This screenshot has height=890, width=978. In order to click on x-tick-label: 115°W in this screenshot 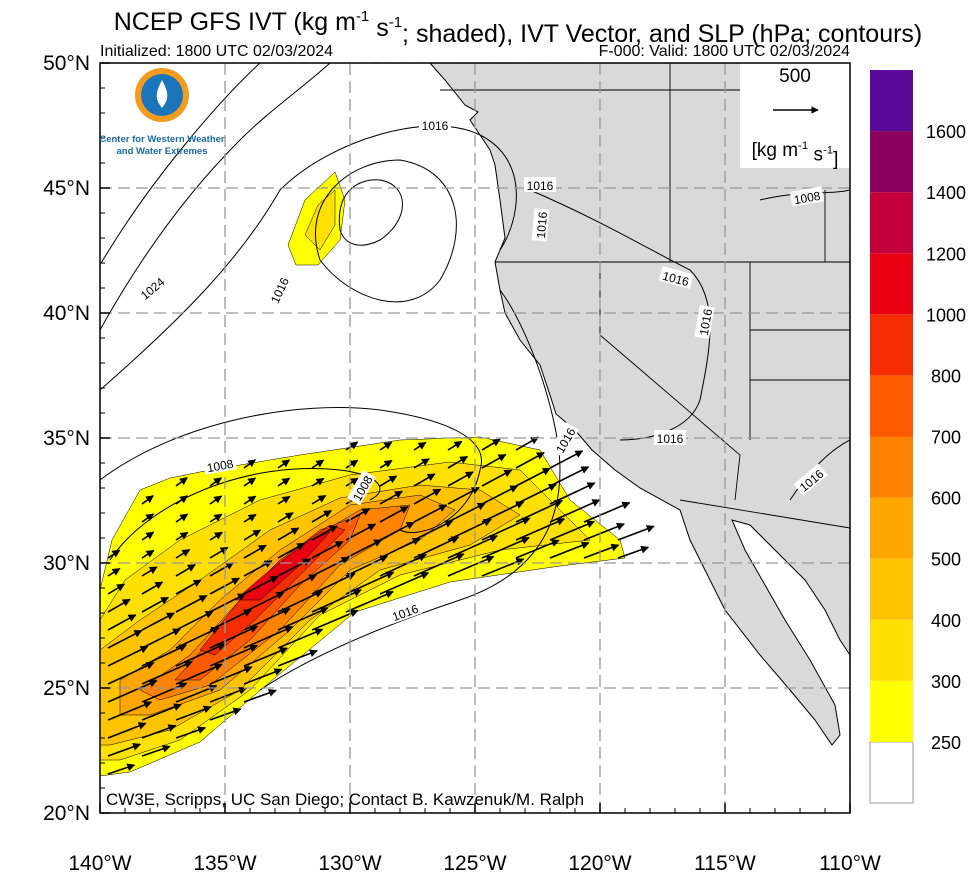, I will do `click(725, 863)`.